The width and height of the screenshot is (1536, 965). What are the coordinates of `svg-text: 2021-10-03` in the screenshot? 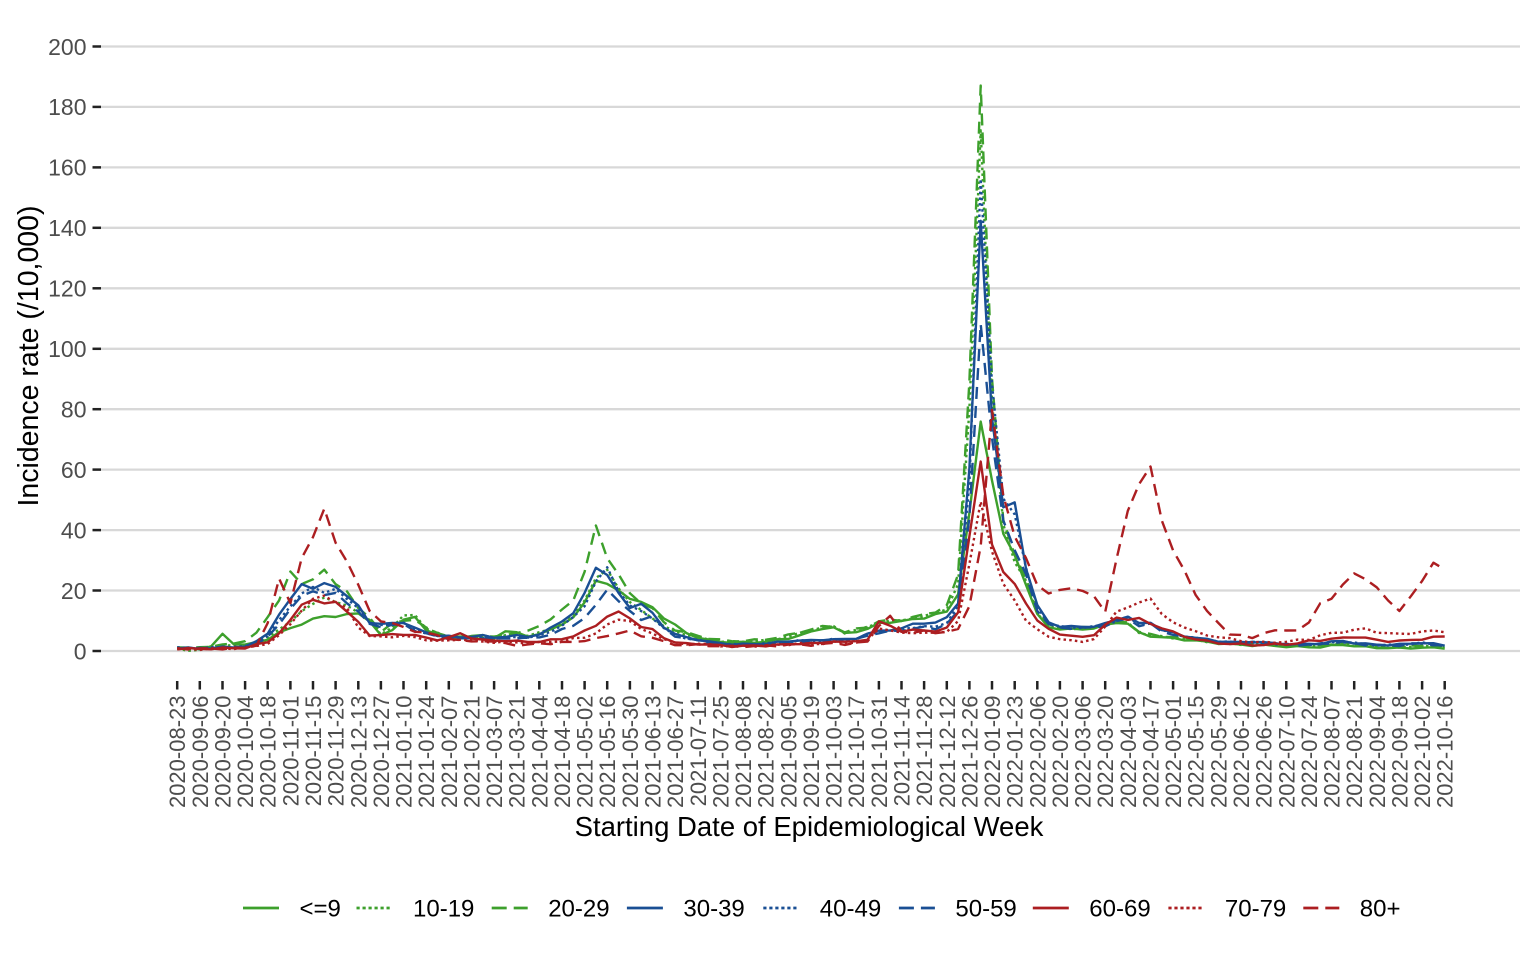 It's located at (834, 752).